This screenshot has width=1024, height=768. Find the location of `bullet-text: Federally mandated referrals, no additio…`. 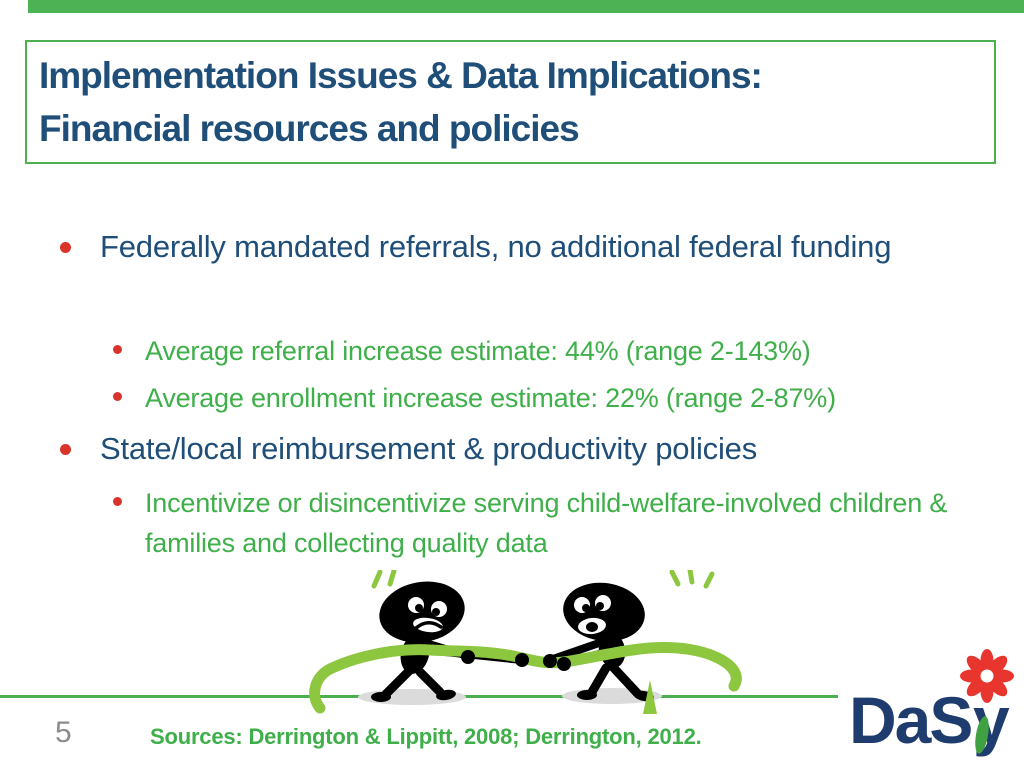

bullet-text: Federally mandated referrals, no additio… is located at coordinates (496, 246).